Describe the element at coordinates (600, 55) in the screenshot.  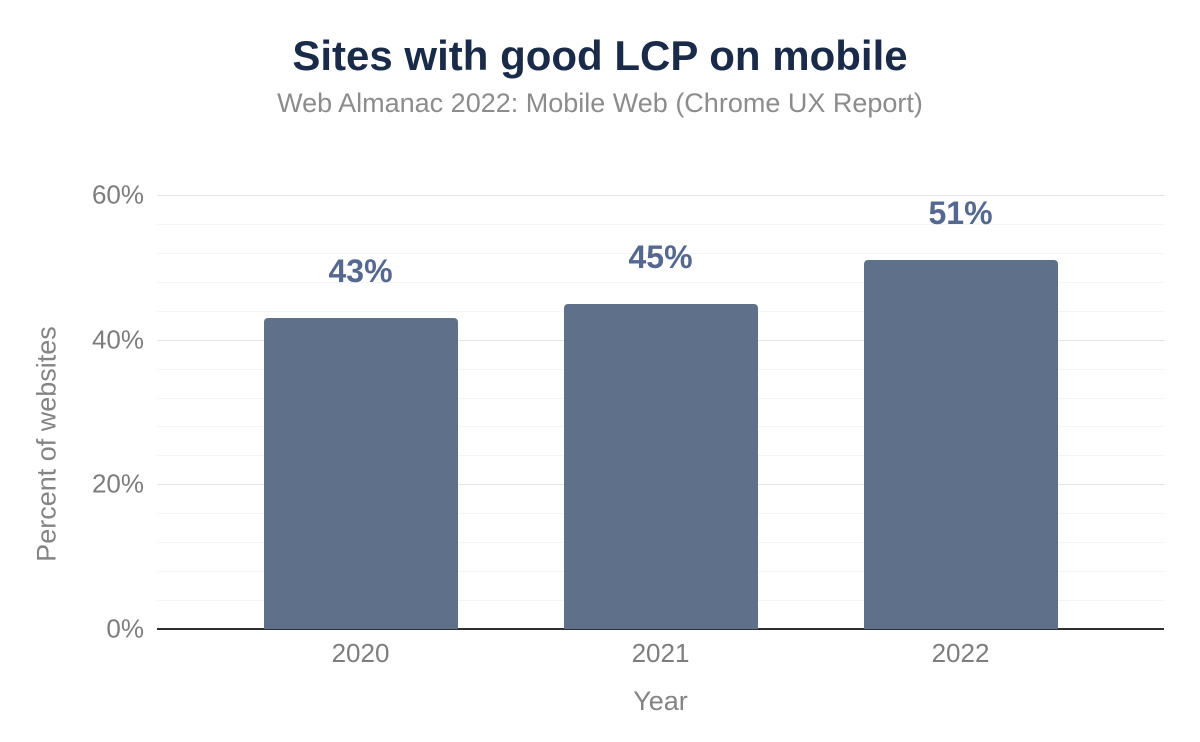
I see `chart-title: Sites with good LCP on mobile` at that location.